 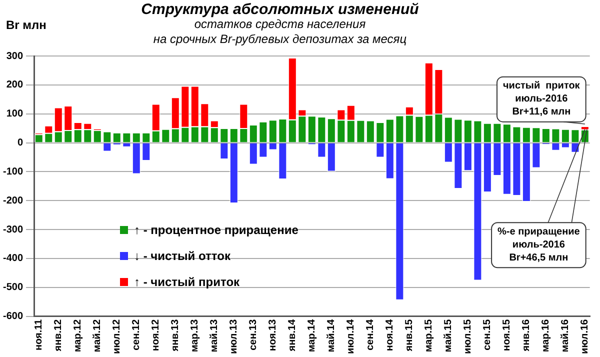 What do you see at coordinates (539, 245) in the screenshot?
I see `annotation: %-е приращение июль-2016 Br+46,5 млн` at bounding box center [539, 245].